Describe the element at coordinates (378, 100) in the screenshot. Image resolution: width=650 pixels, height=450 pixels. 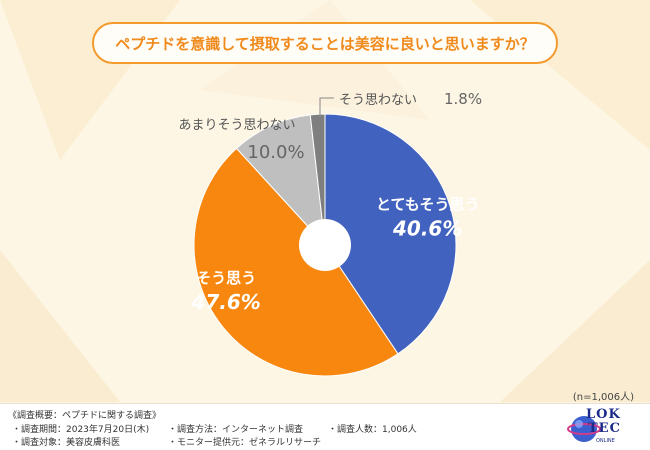
I see `slice-label: そう思わない` at that location.